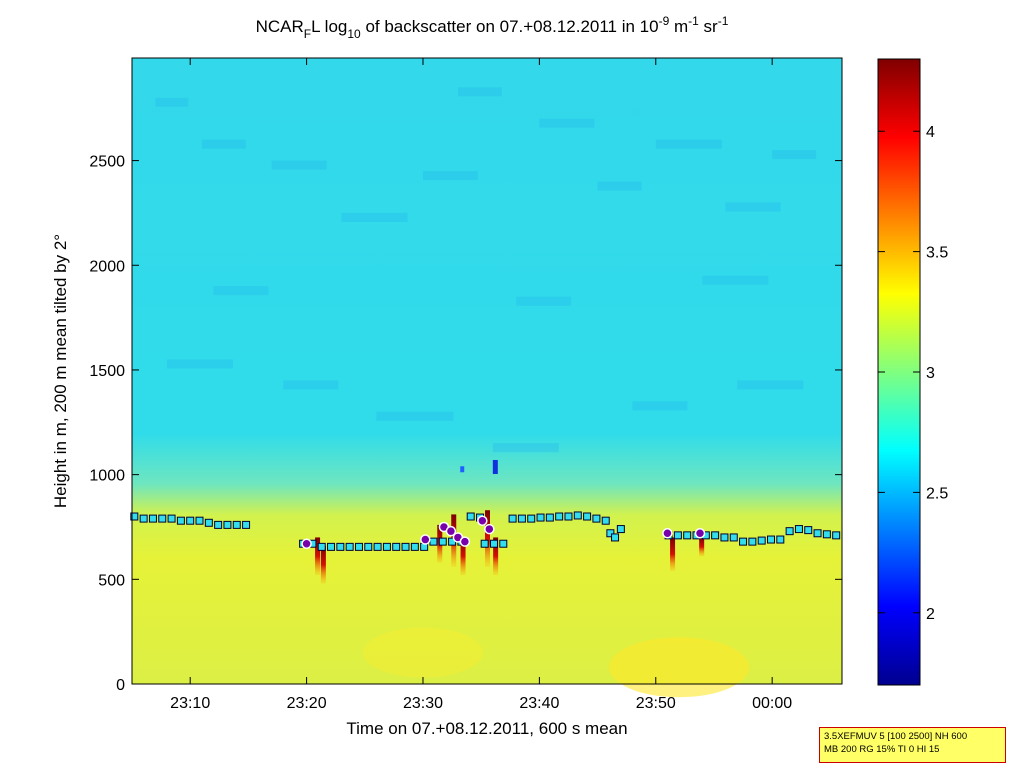 The width and height of the screenshot is (1023, 767). I want to click on y-axis-label: Height in m, 200 m mean tilted by 2°, so click(60, 371).